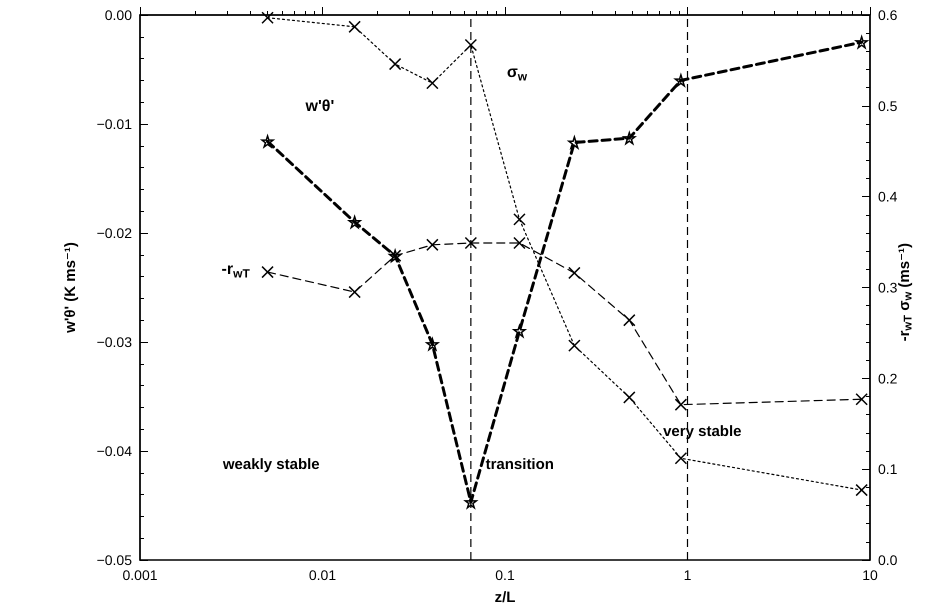  I want to click on y2-tick-label: 0.4, so click(888, 196).